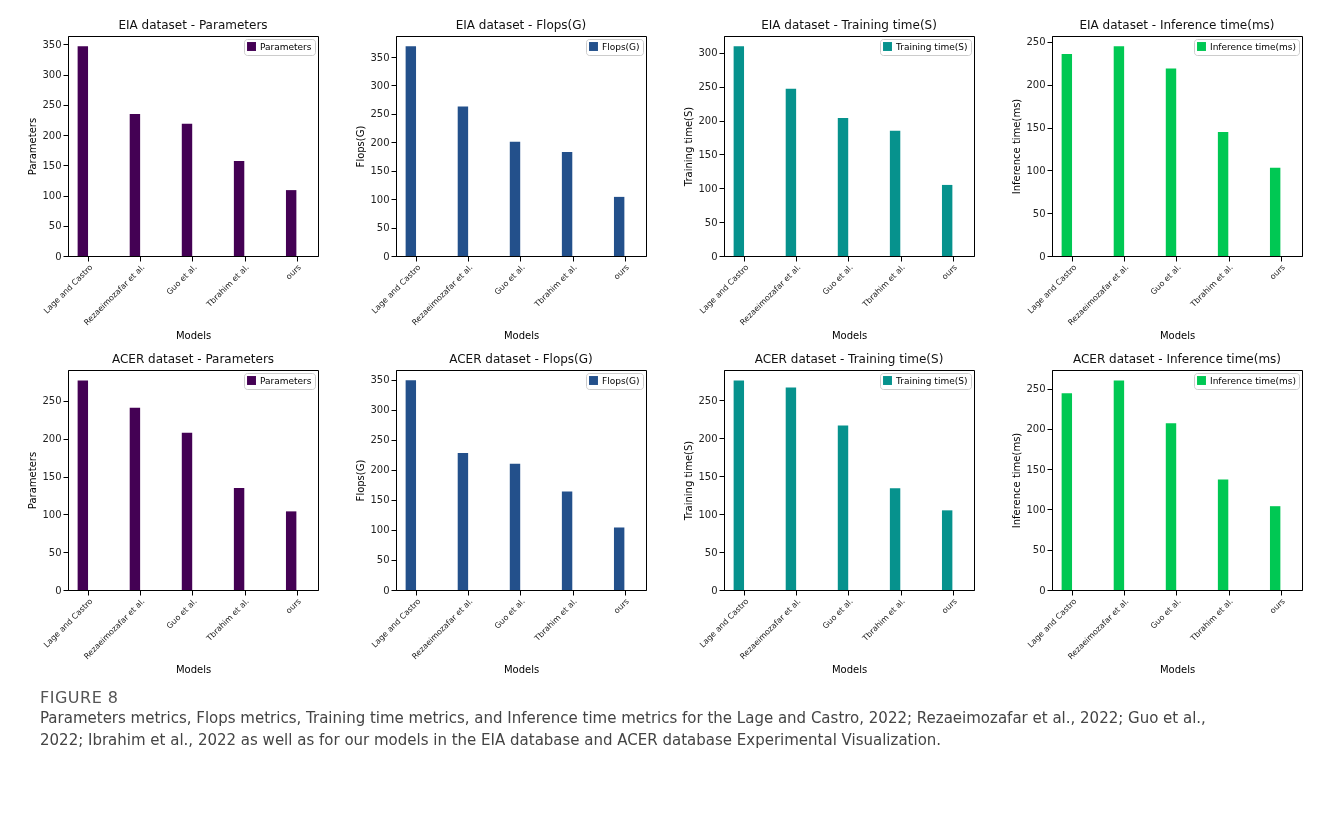  What do you see at coordinates (849, 359) in the screenshot?
I see `chart-title: ACER dataset - Training time(S)` at bounding box center [849, 359].